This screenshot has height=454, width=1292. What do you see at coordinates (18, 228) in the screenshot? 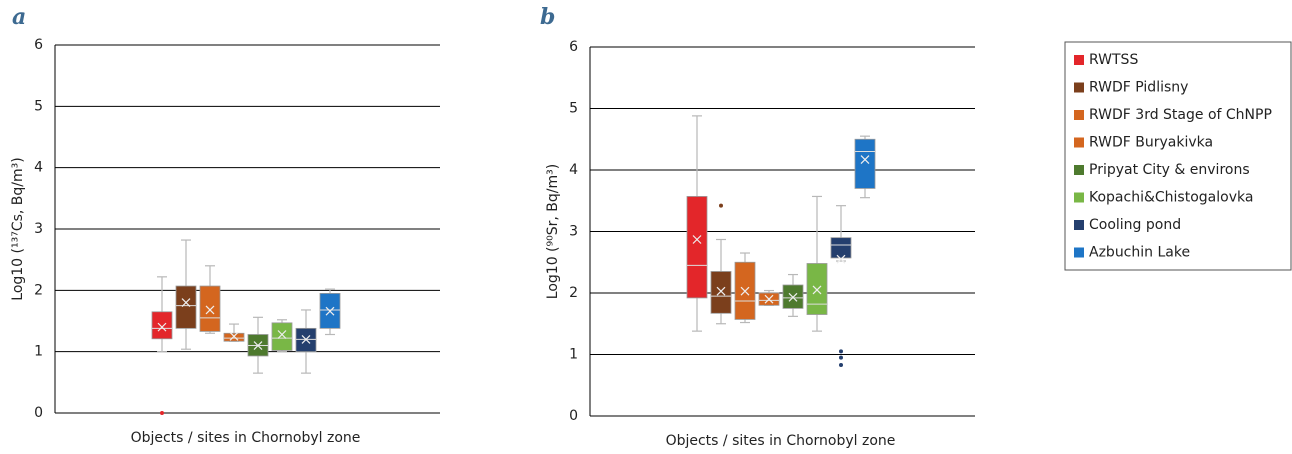
I see `y-axis-title: Log10 (¹³⁷Cs, Bq/m³)` at bounding box center [18, 228].